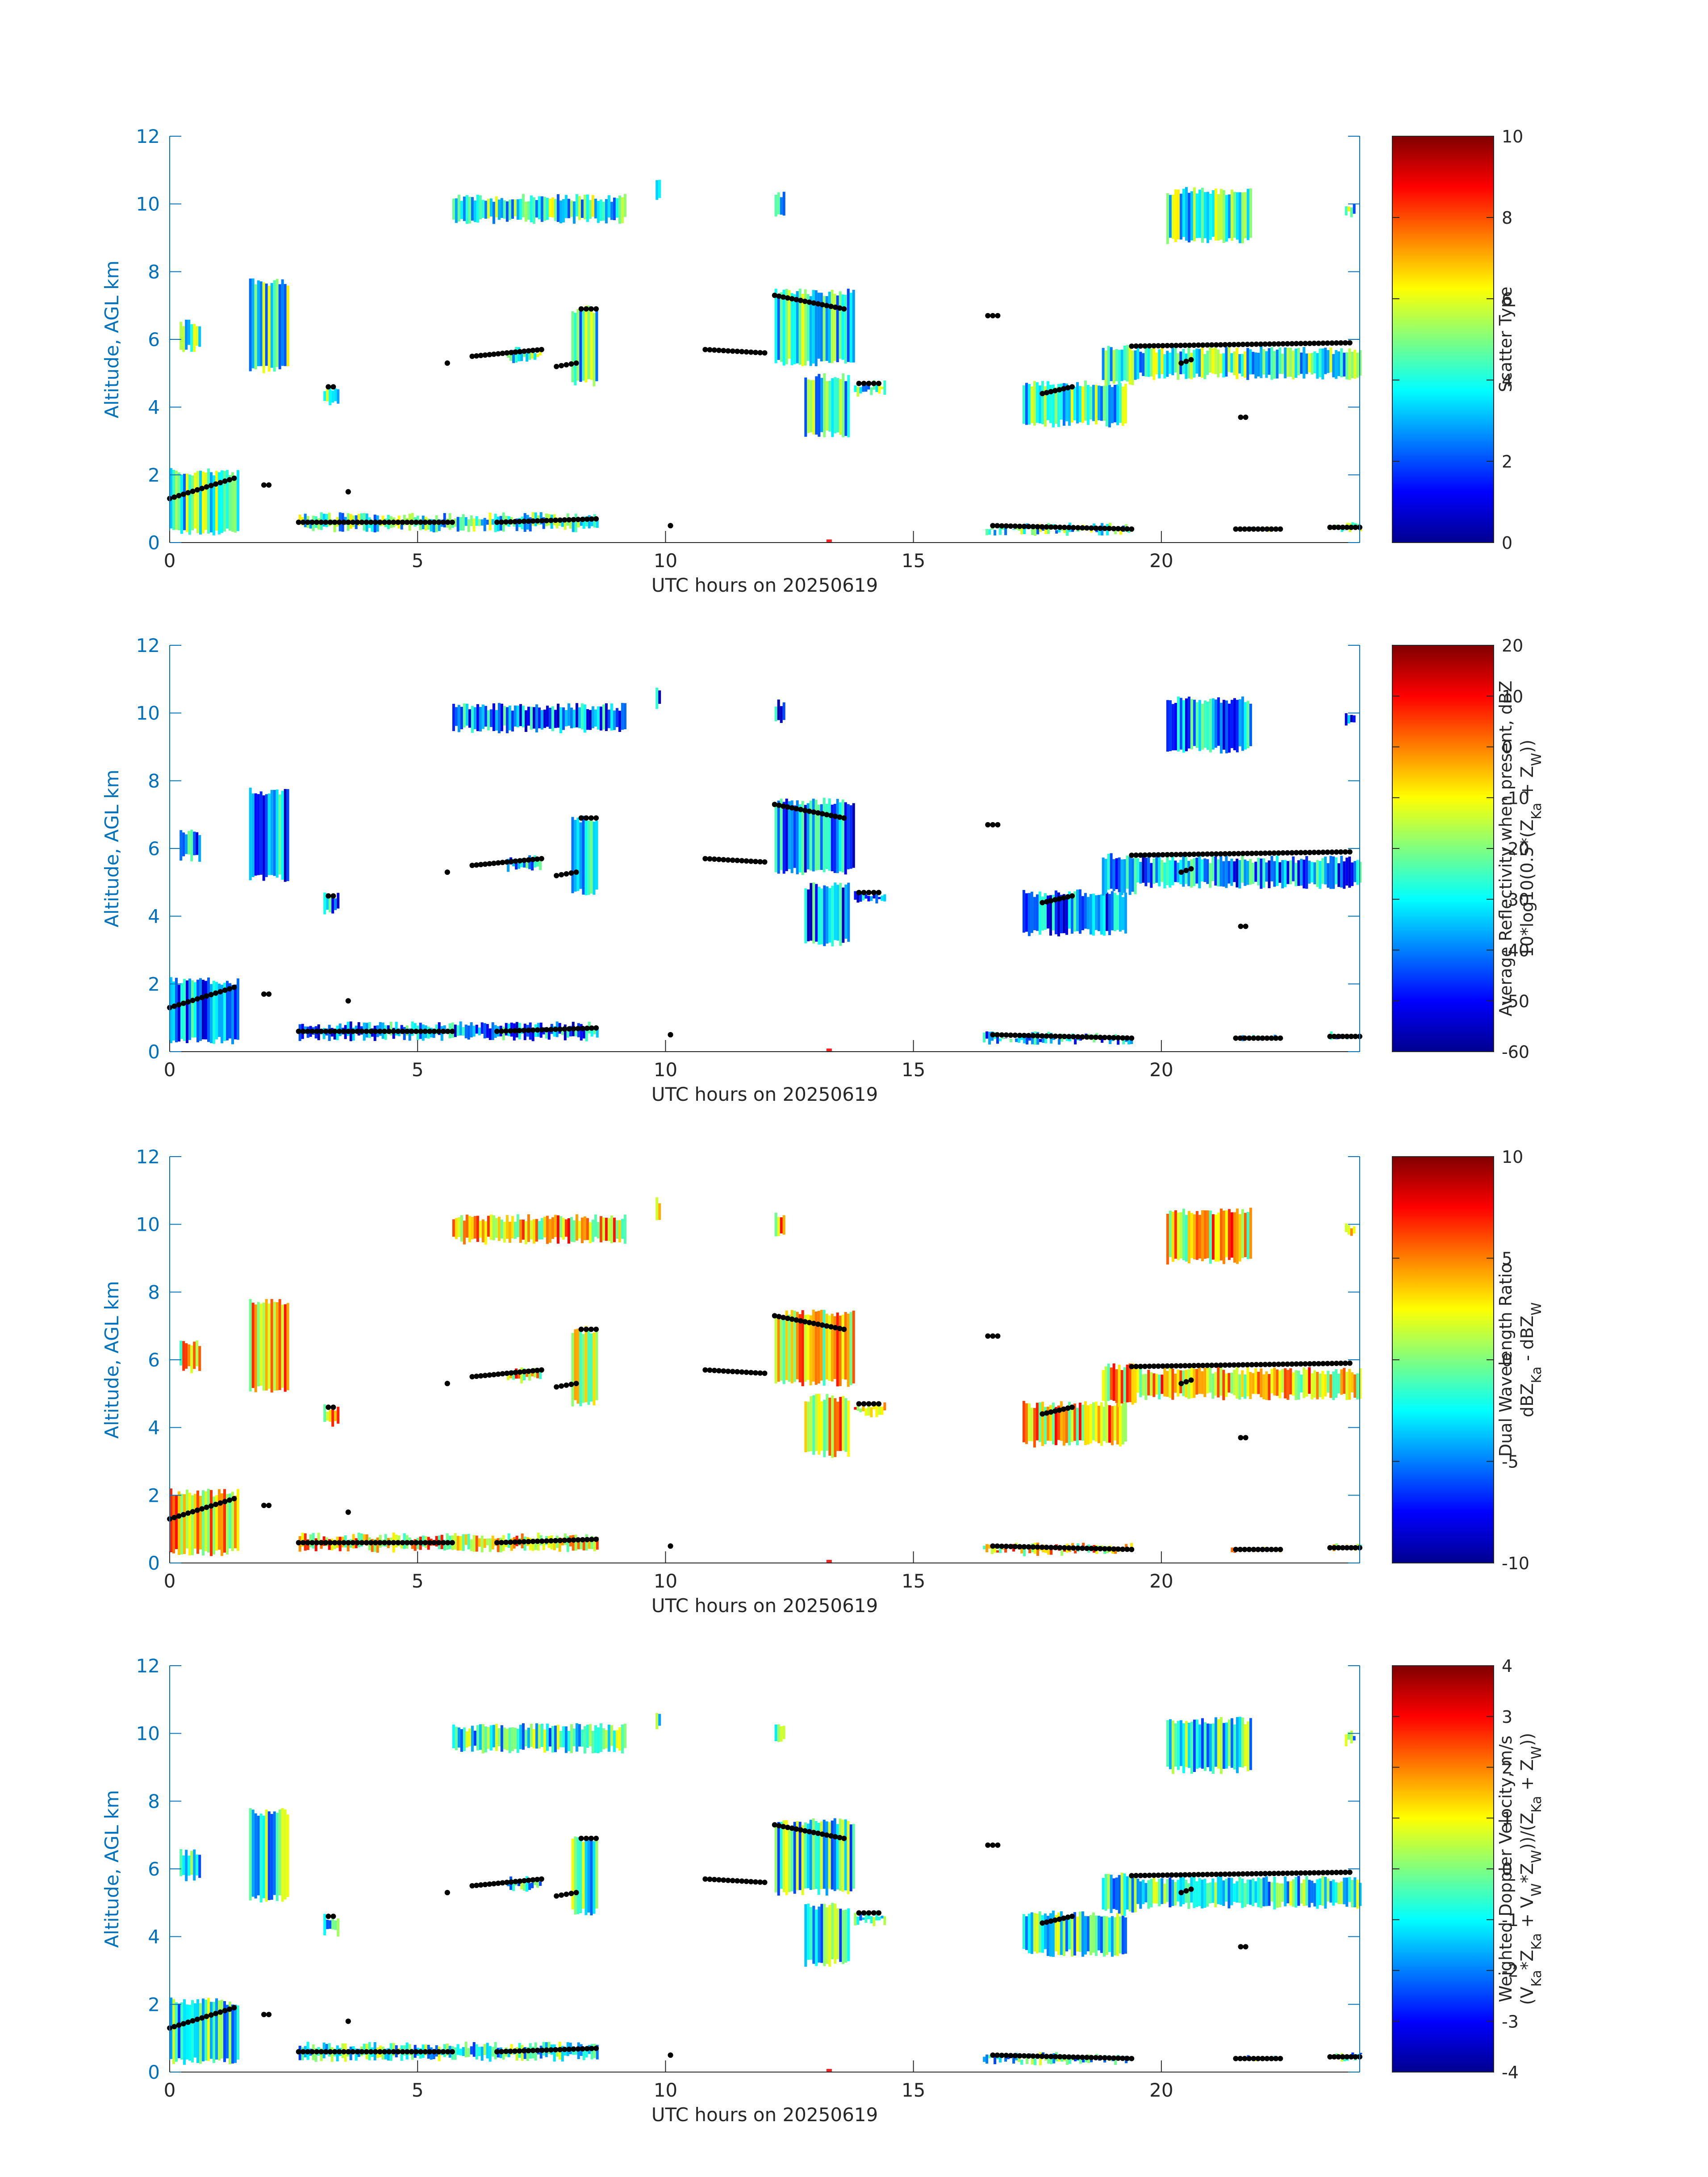 The width and height of the screenshot is (1708, 2177). I want to click on y-tick-label: 4, so click(154, 1428).